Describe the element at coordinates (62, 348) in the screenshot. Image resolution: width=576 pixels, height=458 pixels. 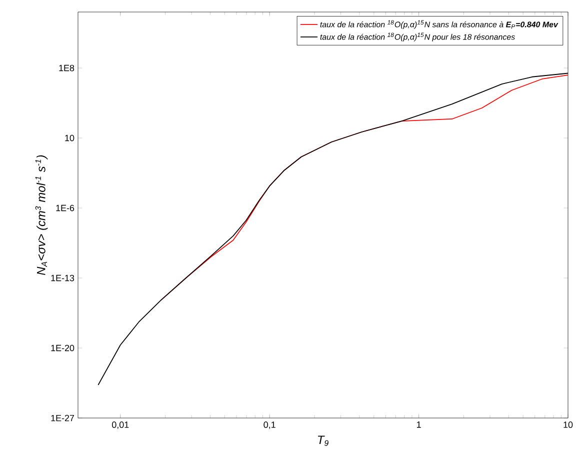
I see `y-tick-label: 1E-20` at that location.